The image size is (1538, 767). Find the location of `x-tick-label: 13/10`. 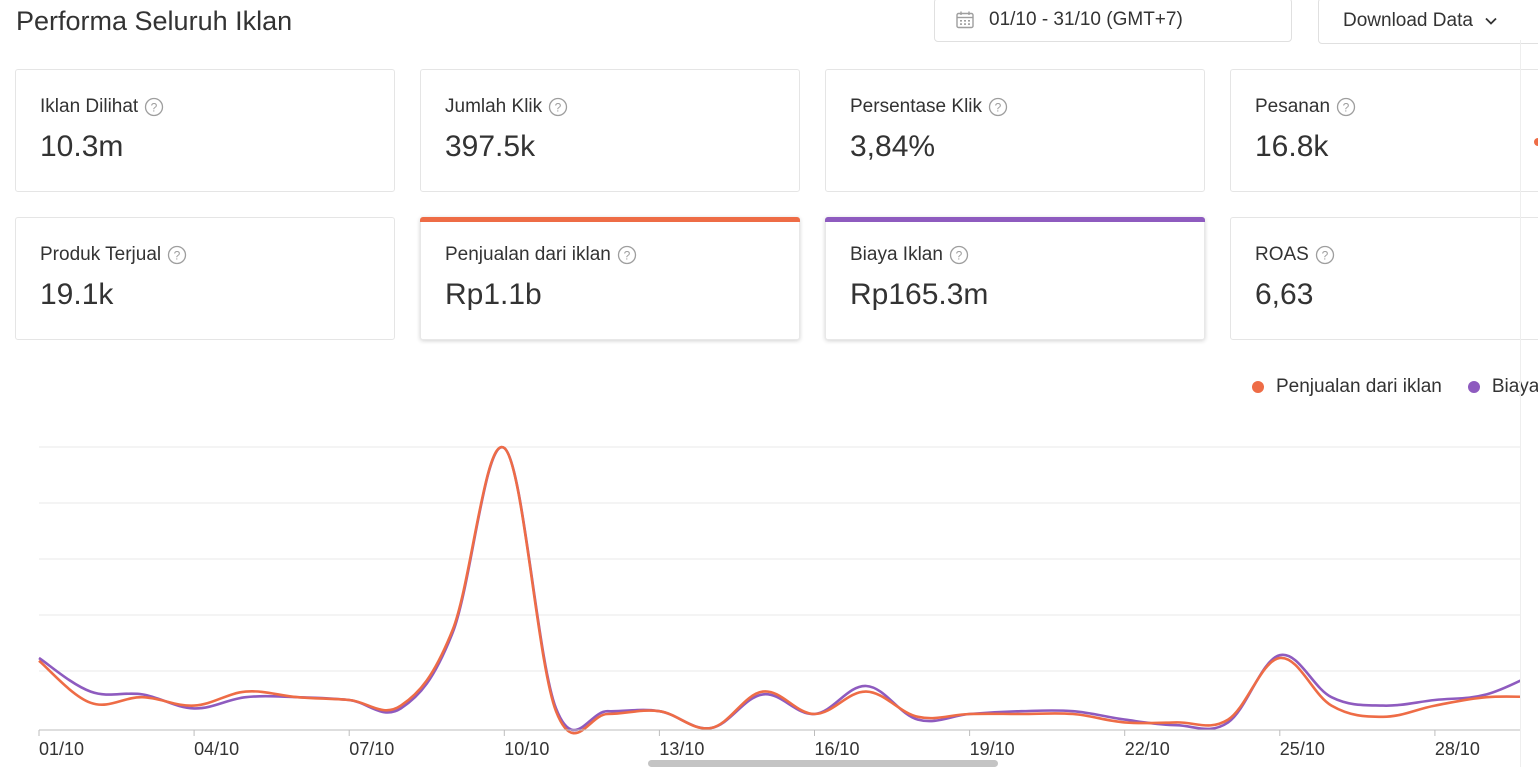

x-tick-label: 13/10 is located at coordinates (681, 749).